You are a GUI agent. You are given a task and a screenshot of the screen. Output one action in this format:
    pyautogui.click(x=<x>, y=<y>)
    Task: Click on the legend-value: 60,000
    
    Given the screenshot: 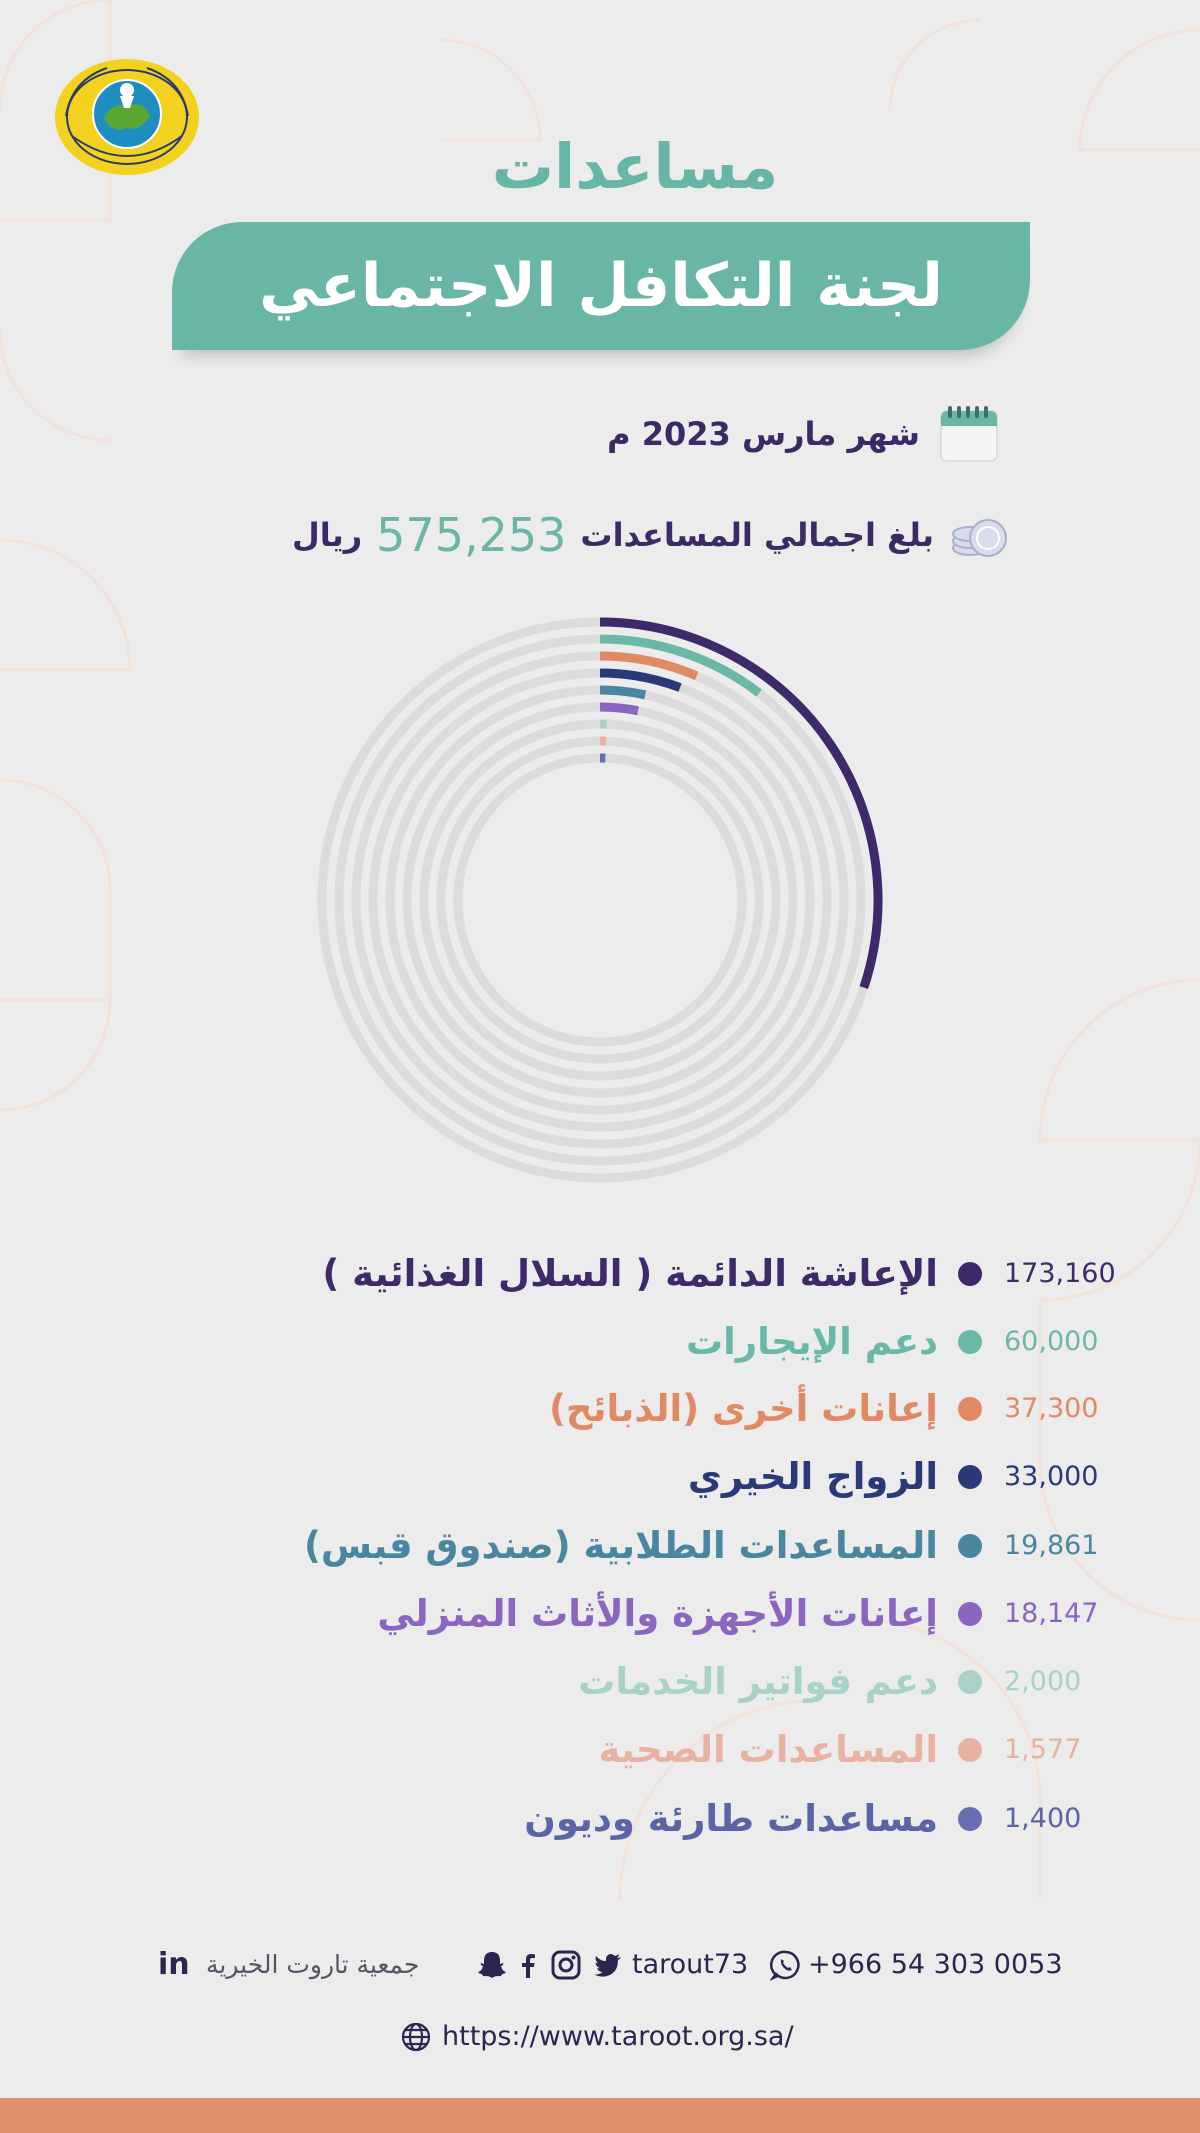 What is the action you would take?
    pyautogui.click(x=1051, y=1341)
    